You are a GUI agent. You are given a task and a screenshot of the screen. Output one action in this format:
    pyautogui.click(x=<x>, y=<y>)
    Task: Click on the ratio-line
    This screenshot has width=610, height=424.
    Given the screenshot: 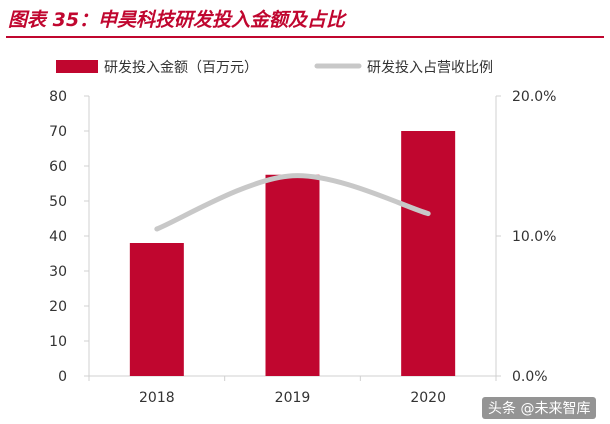 What is the action you would take?
    pyautogui.click(x=292, y=202)
    